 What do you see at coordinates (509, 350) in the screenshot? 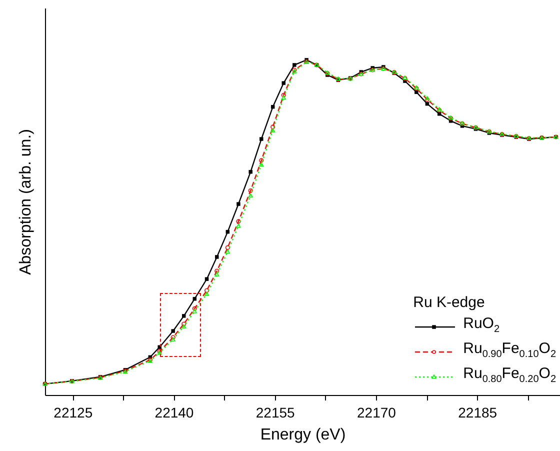
I see `legend-label: Ru$_{0.90}$Fe$_{0.10}$O$_{2}$` at bounding box center [509, 350].